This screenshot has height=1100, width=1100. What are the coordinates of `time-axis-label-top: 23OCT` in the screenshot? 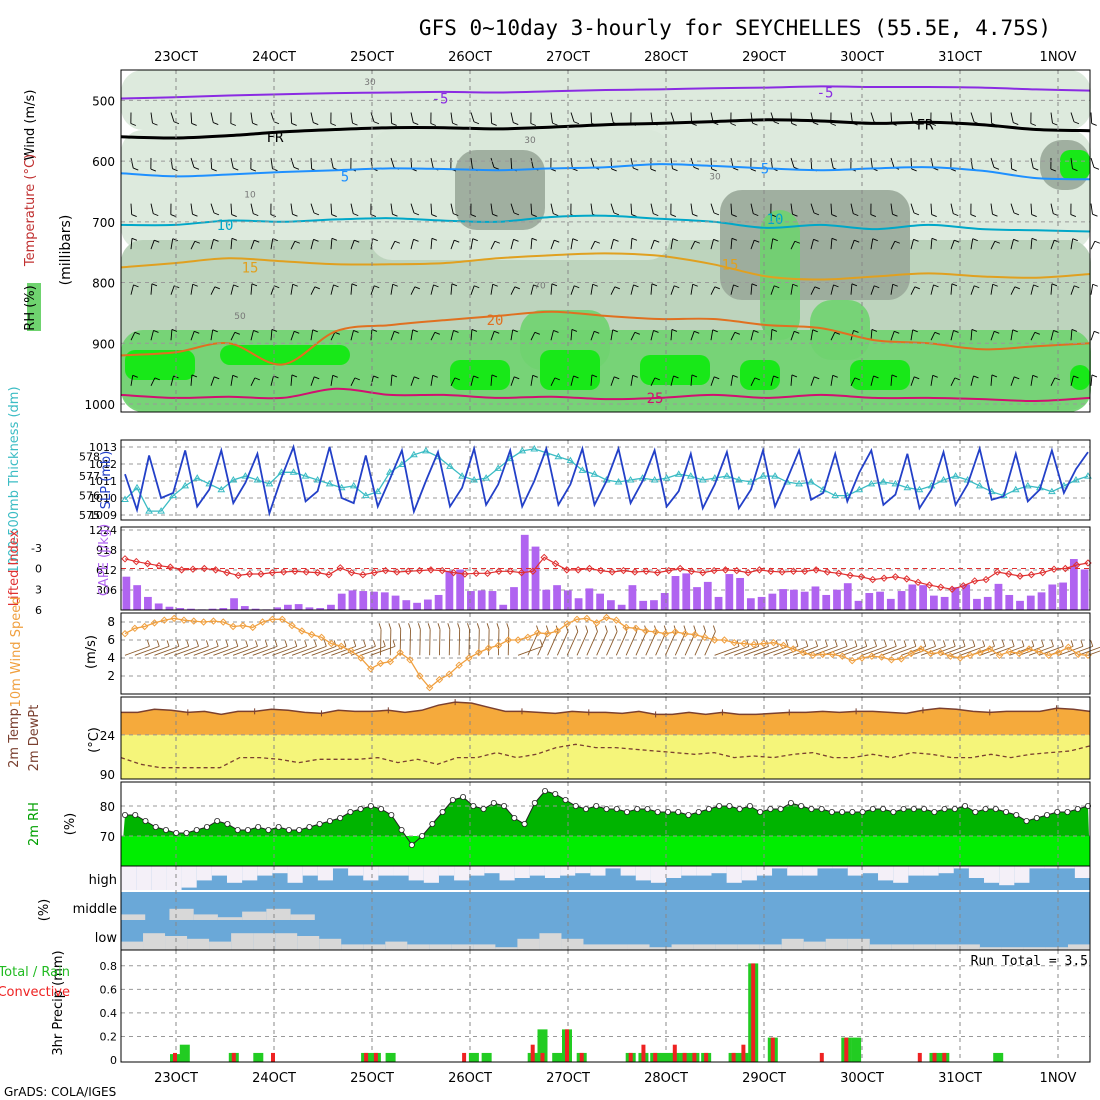 It's located at (176, 57).